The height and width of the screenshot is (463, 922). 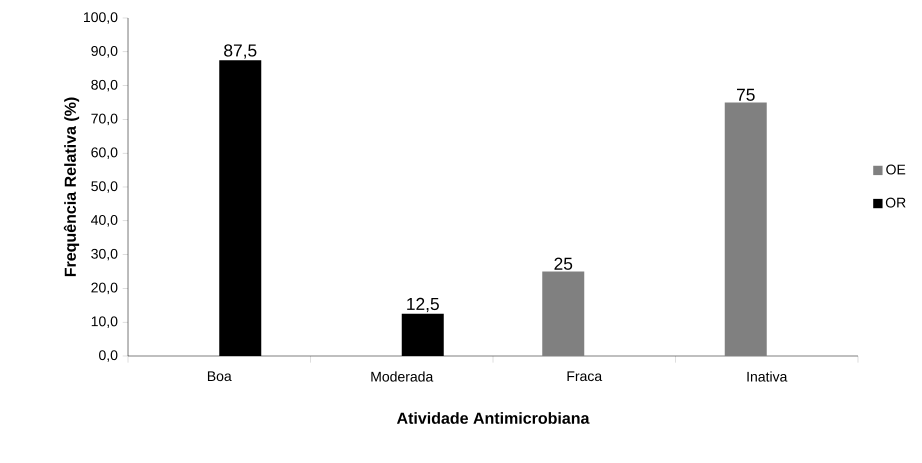 I want to click on y-tick-label: 90,0, so click(x=104, y=52).